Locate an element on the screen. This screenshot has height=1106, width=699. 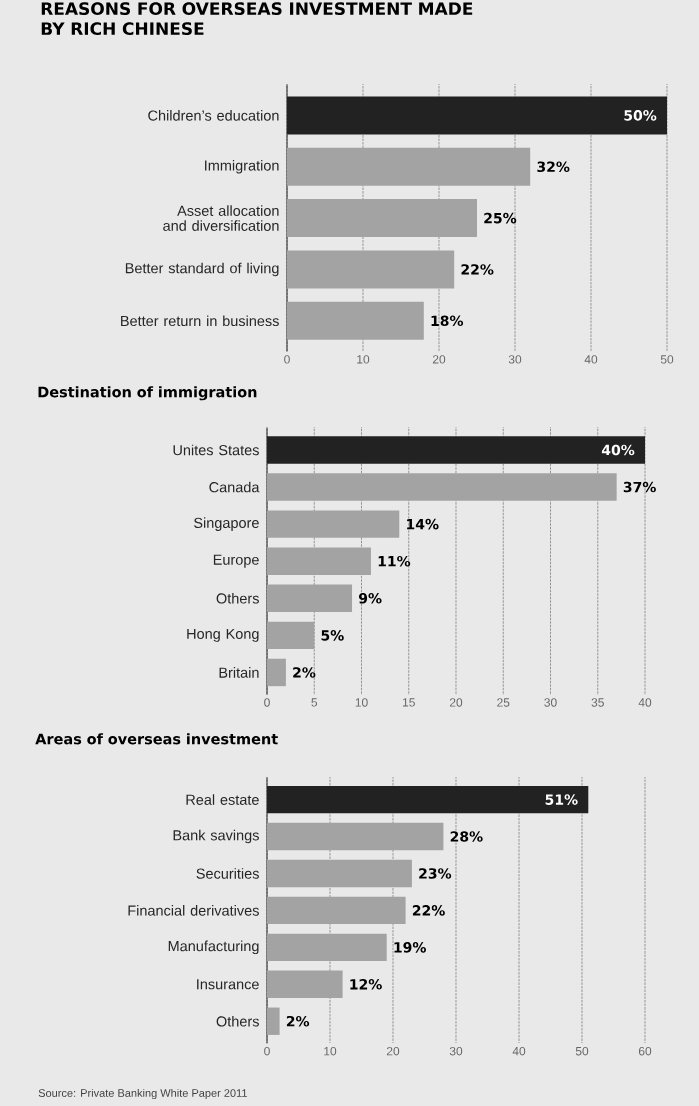
y-tick-label: Asset allocation and diversification is located at coordinates (221, 218).